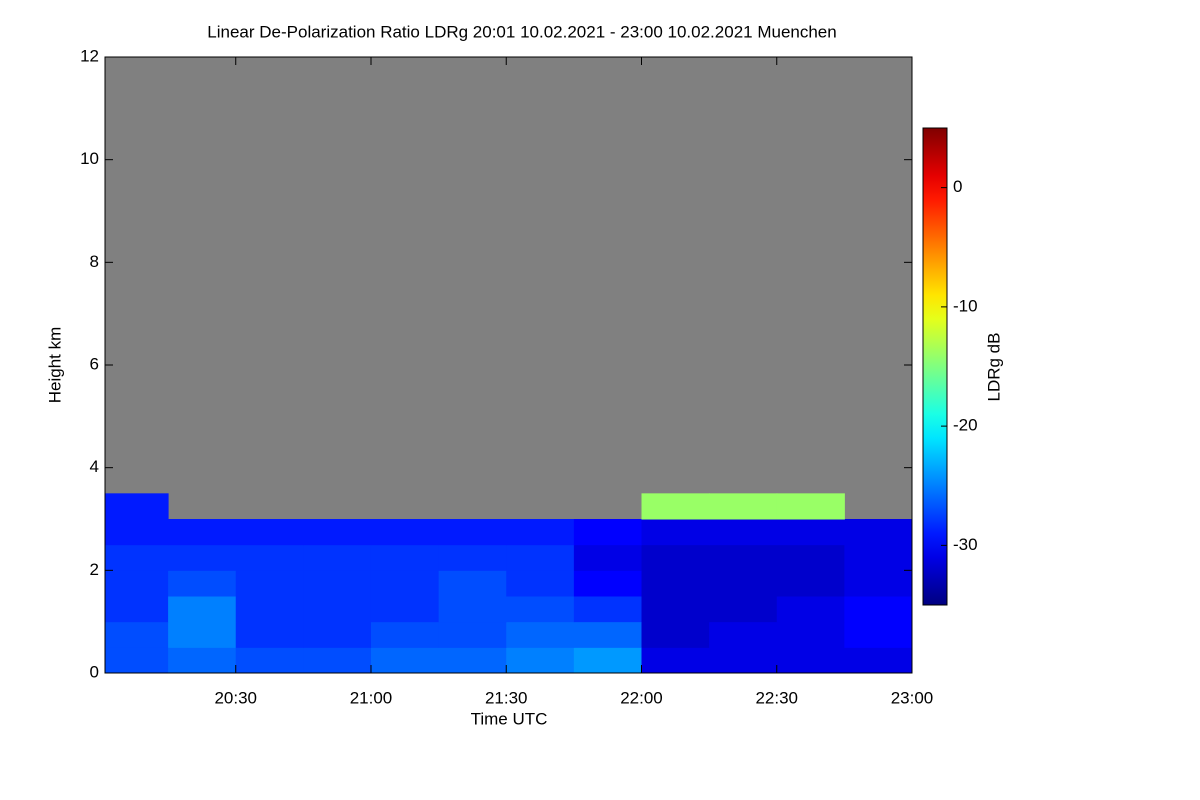 The image size is (1200, 800). What do you see at coordinates (776, 697) in the screenshot?
I see `x-tick-label: 22:30` at bounding box center [776, 697].